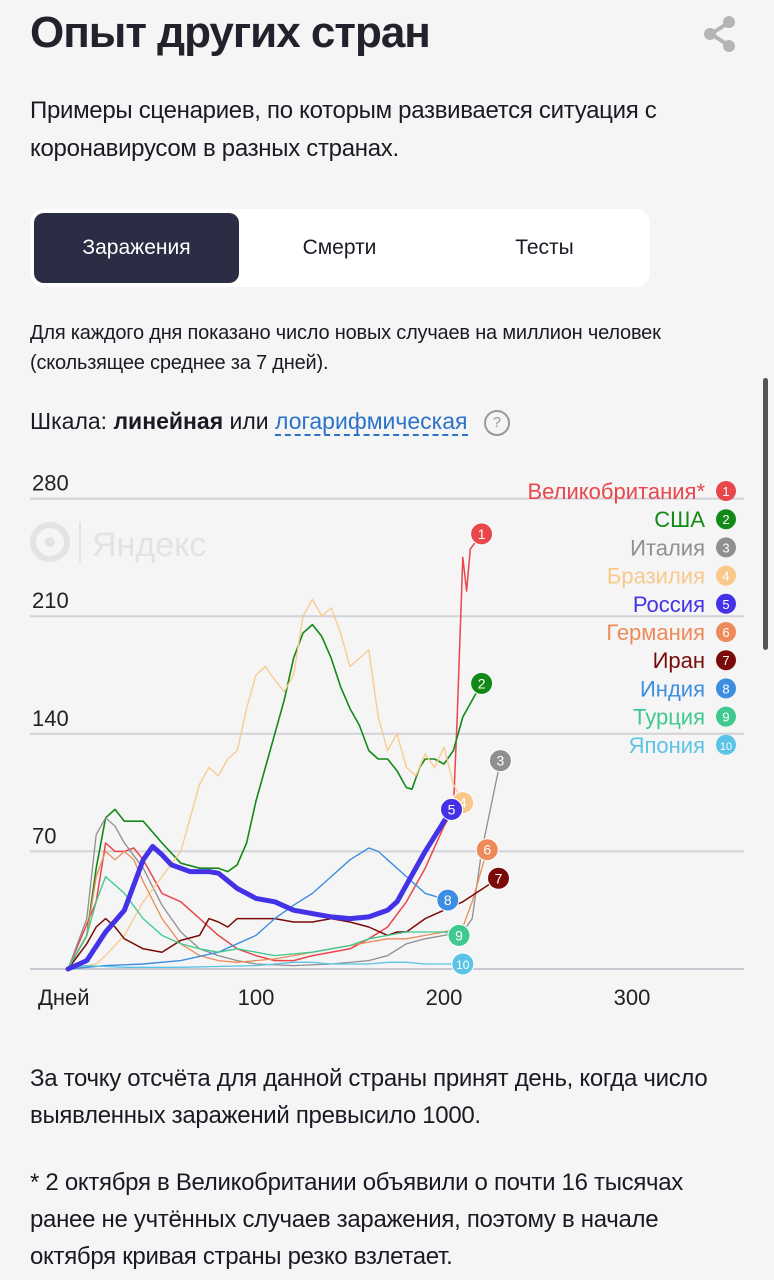 This screenshot has height=1280, width=774. I want to click on legend-item: Россия 5, so click(684, 604).